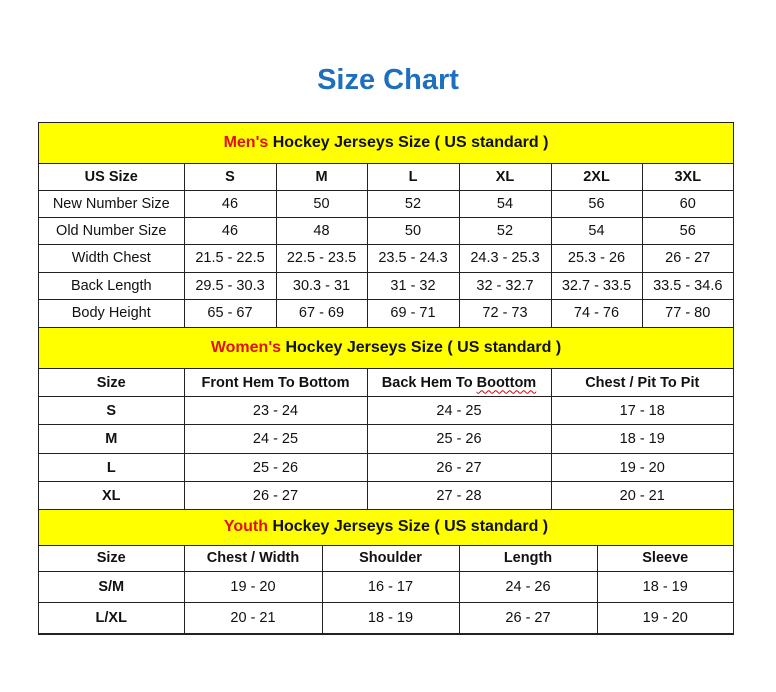  What do you see at coordinates (253, 558) in the screenshot?
I see `column-header: Chest / Width` at bounding box center [253, 558].